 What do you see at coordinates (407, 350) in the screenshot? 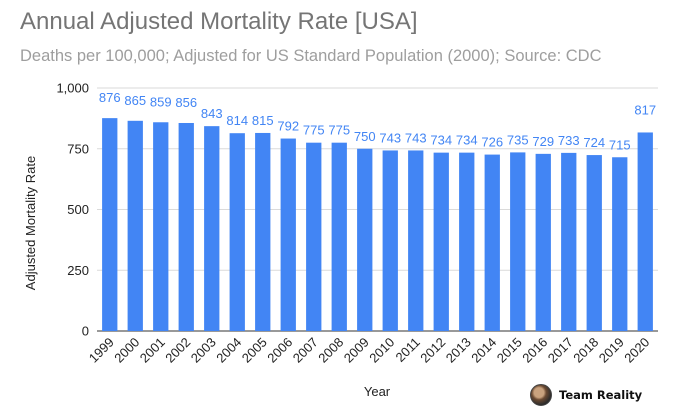
I see `x-tick-label: 2011` at bounding box center [407, 350].